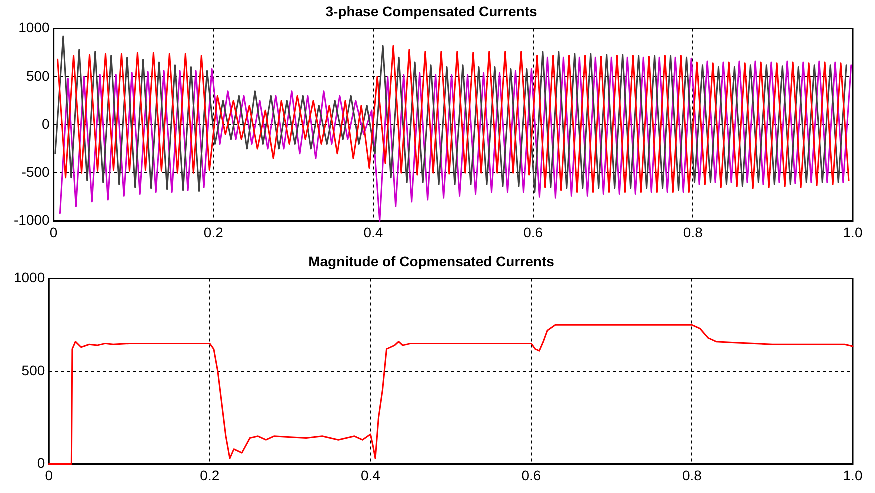 This screenshot has height=493, width=875. What do you see at coordinates (431, 261) in the screenshot?
I see `chart-title: Magnitude of Copmensated Currents` at bounding box center [431, 261].